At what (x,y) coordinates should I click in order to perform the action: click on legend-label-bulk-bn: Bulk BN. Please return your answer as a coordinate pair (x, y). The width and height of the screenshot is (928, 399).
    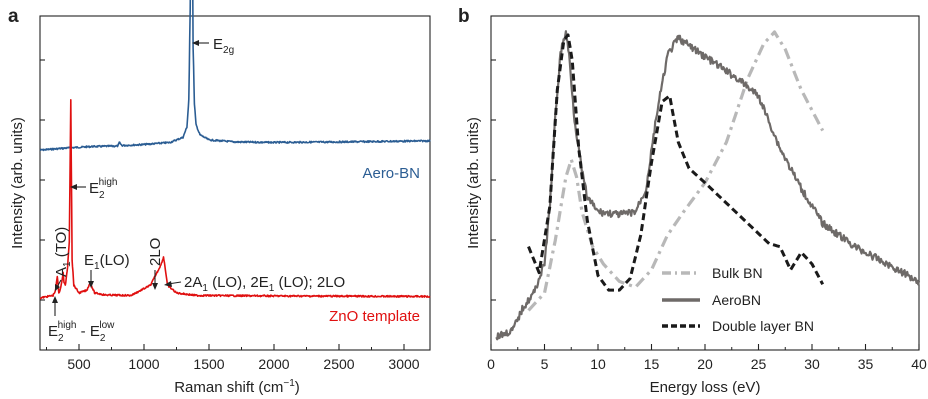
    Looking at the image, I should click on (737, 273).